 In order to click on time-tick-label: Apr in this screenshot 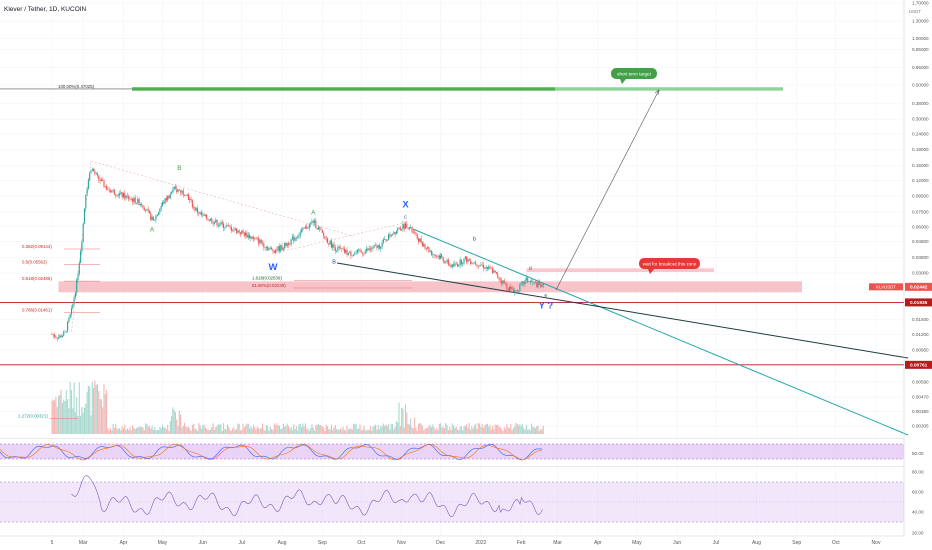, I will do `click(124, 543)`.